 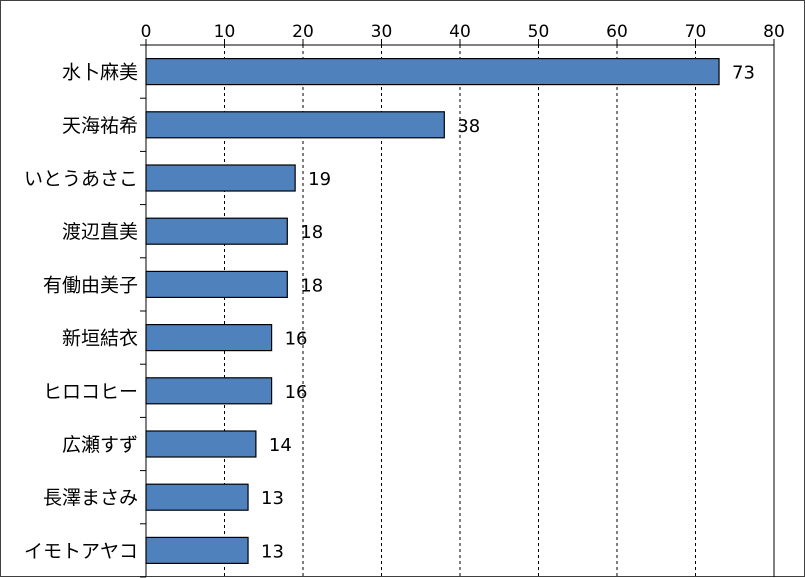 I want to click on data-label-4: 18, so click(x=311, y=285).